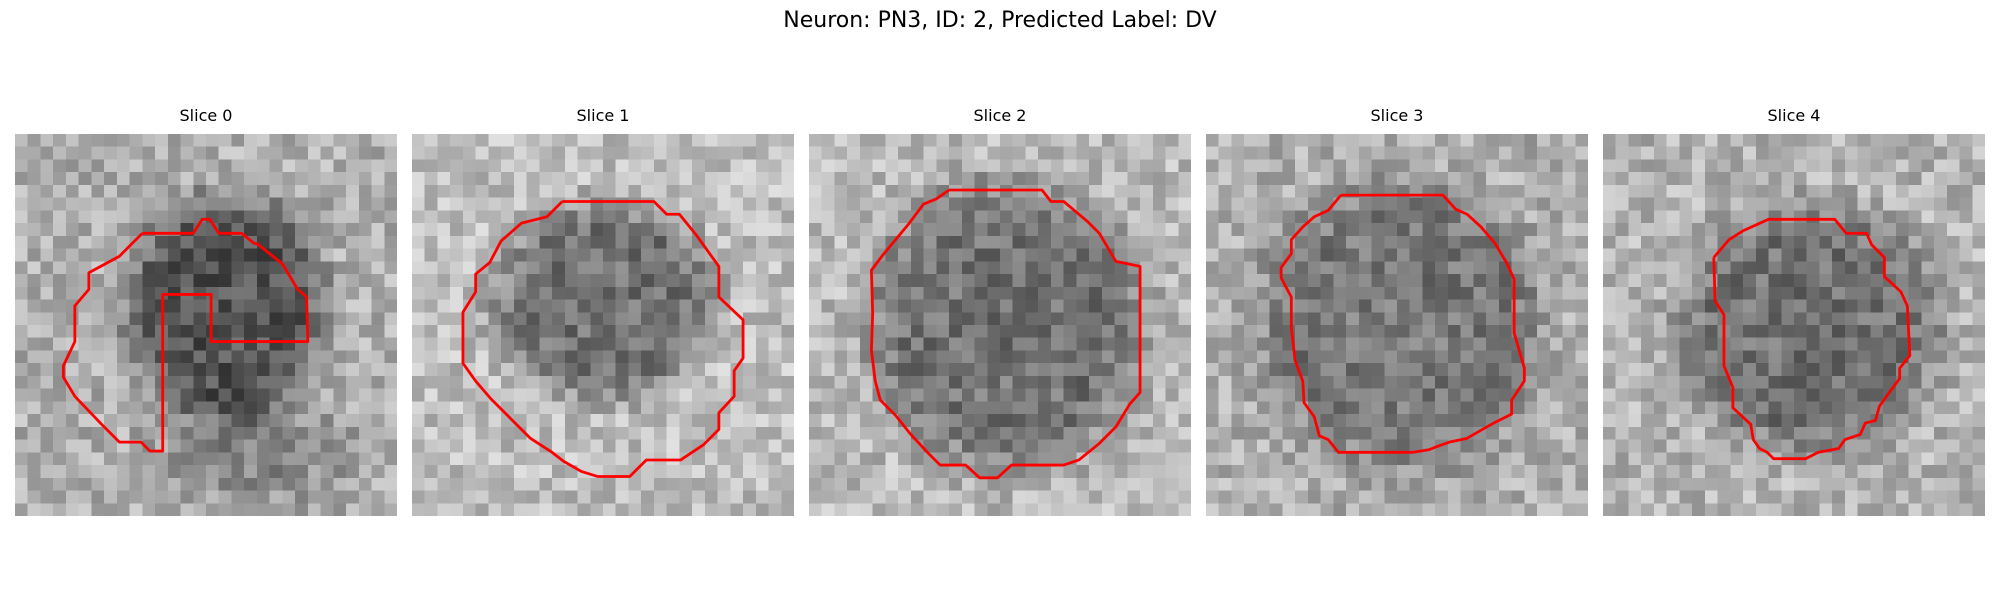 This screenshot has width=2000, height=600. I want to click on slice-panel-2: Slice 2, so click(1000, 311).